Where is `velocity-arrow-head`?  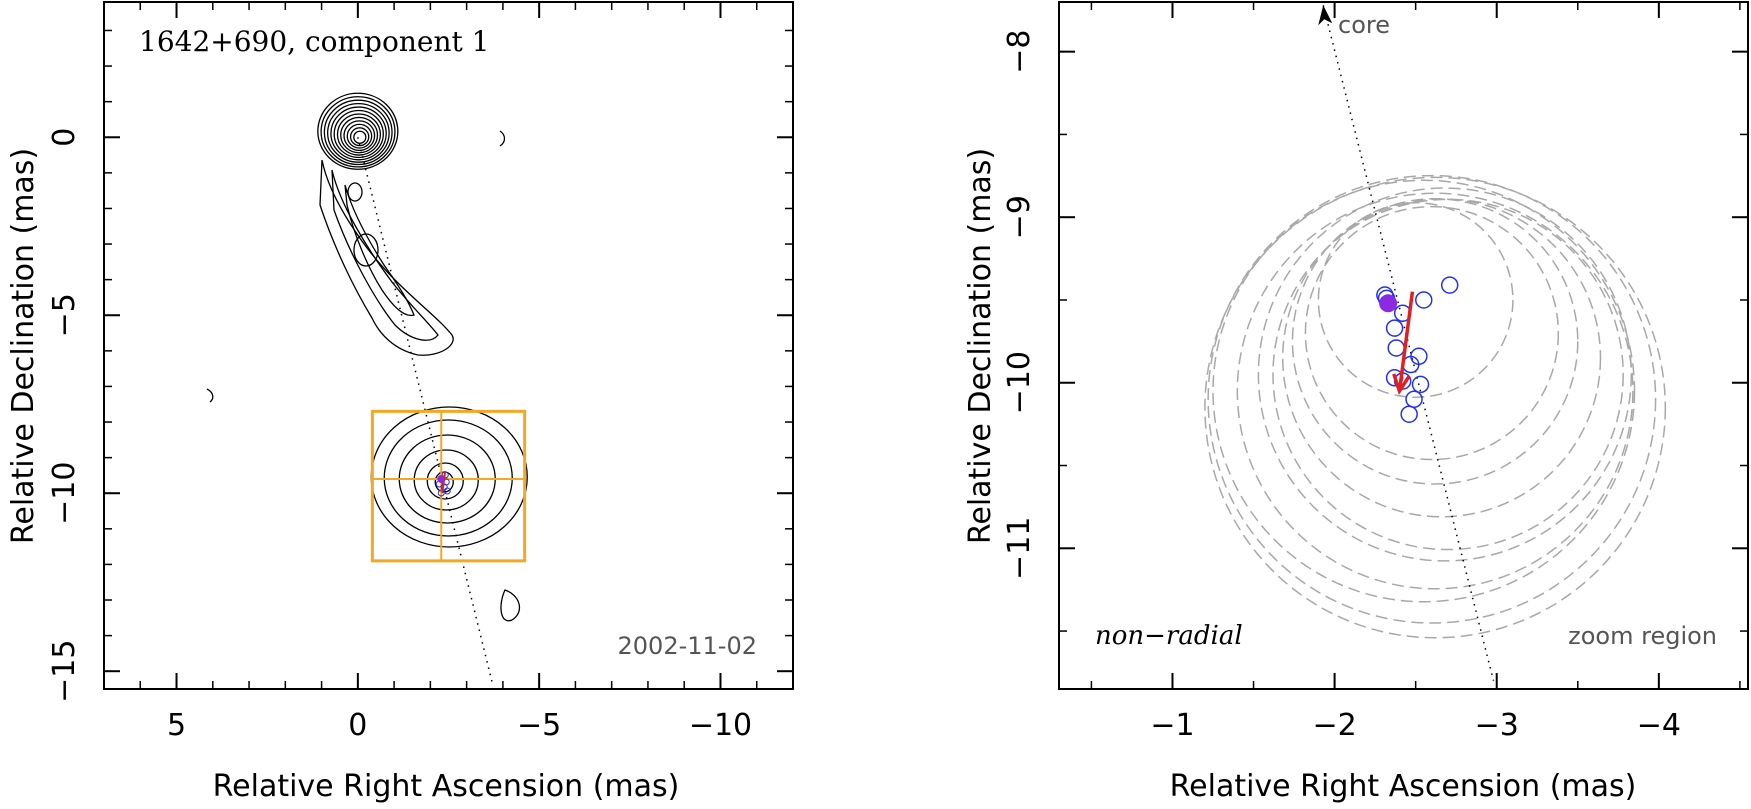
velocity-arrow-head is located at coordinates (1401, 384).